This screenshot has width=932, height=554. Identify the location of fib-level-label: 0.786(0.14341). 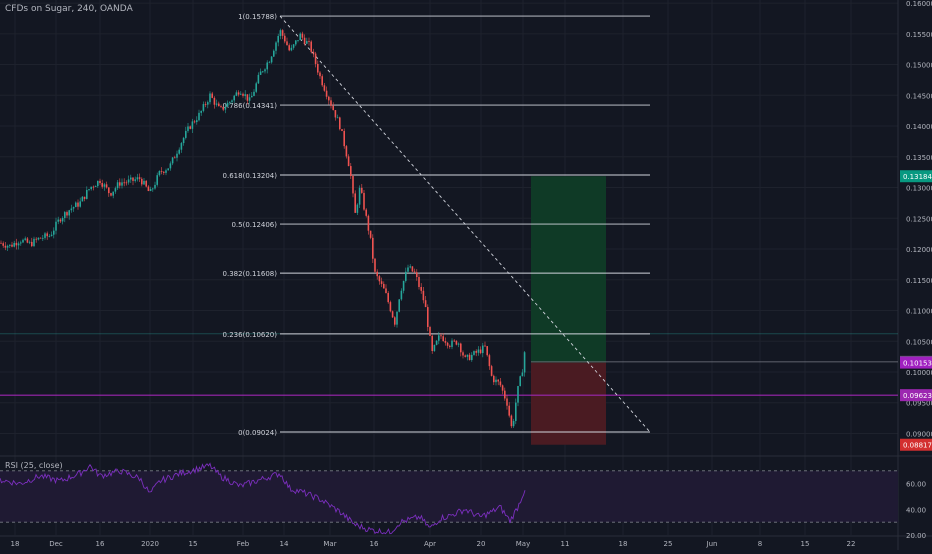
(250, 106).